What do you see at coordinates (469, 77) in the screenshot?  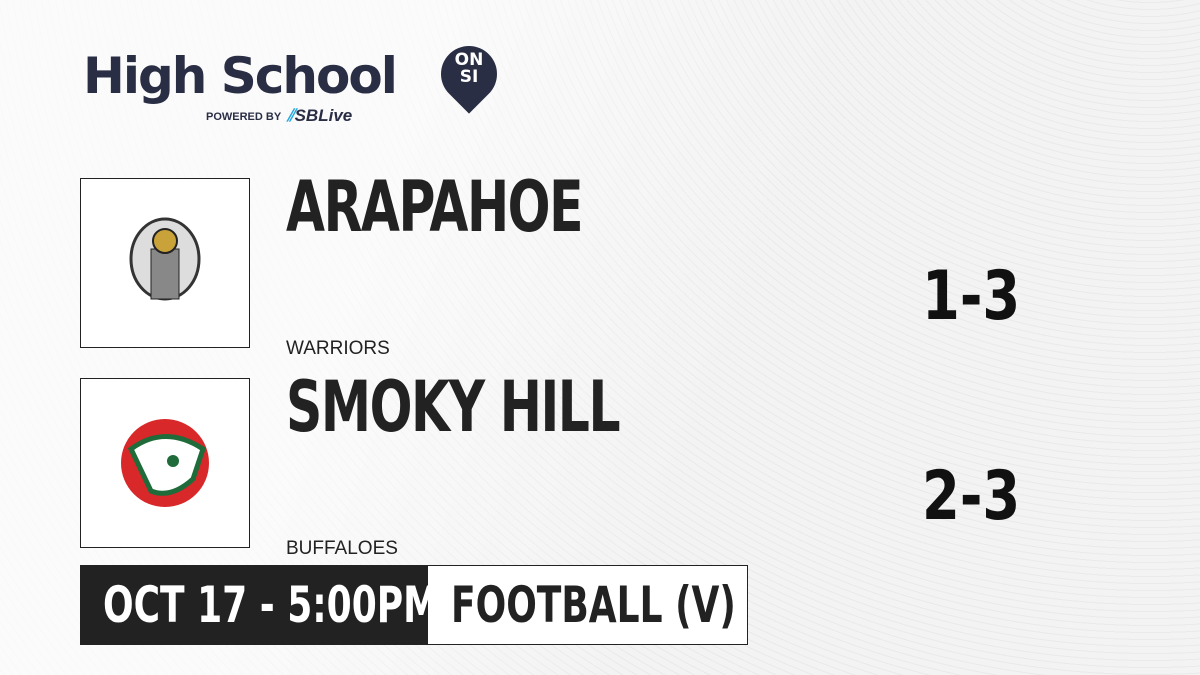 I see `badge-line-2: SI` at bounding box center [469, 77].